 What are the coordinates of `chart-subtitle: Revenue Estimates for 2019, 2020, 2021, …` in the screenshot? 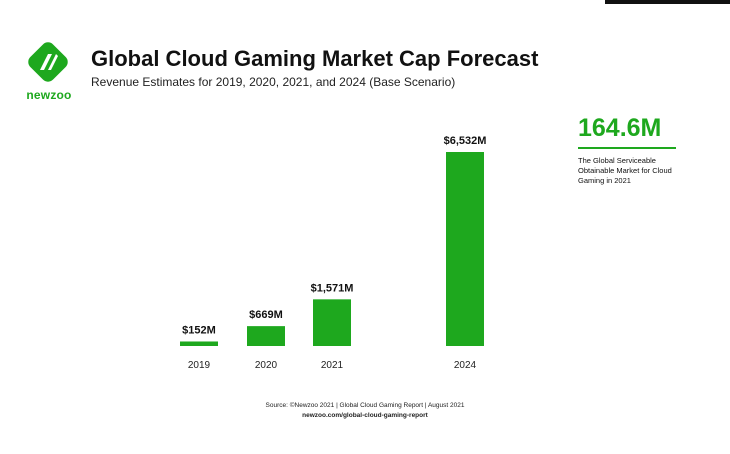 It's located at (273, 82).